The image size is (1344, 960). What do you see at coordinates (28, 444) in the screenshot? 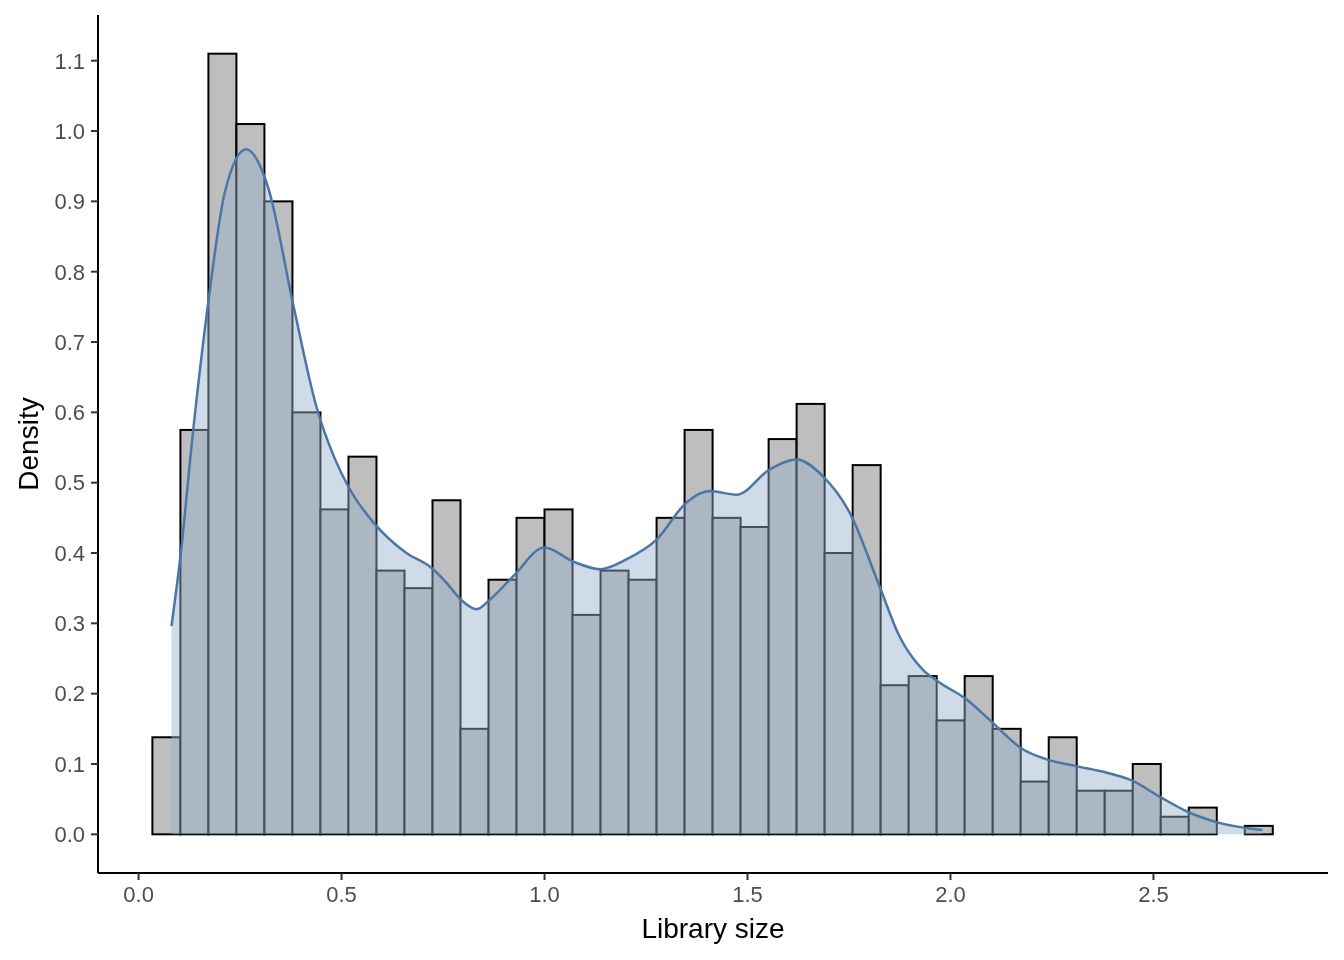
I see `y-axis-title: Density` at bounding box center [28, 444].